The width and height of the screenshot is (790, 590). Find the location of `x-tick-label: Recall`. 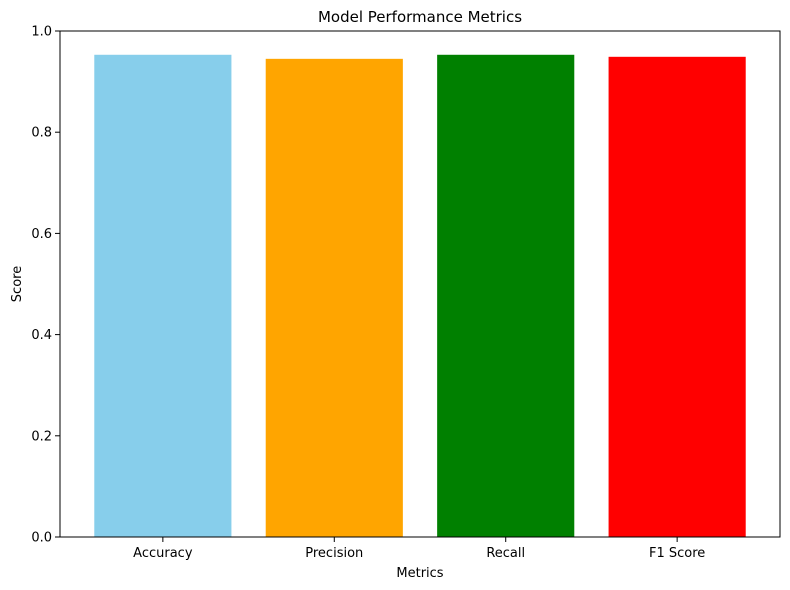

x-tick-label: Recall is located at coordinates (505, 553).